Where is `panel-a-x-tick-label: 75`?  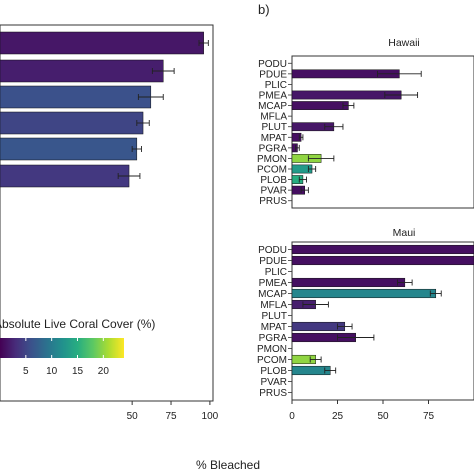
panel-a-x-tick-label: 75 is located at coordinates (171, 416).